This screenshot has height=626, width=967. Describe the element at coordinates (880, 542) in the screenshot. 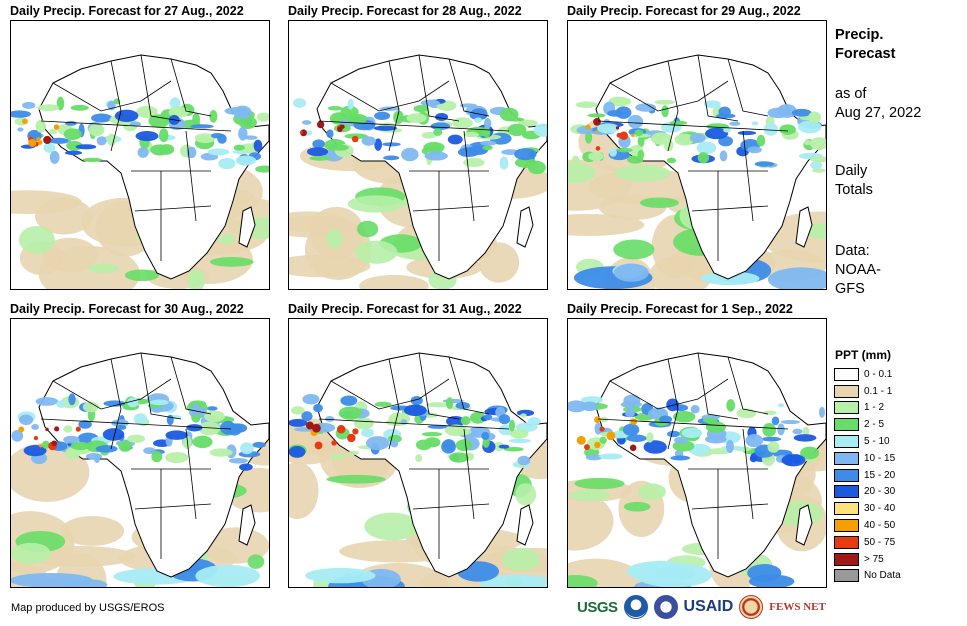

I see `legend-label: 50 - 75` at that location.